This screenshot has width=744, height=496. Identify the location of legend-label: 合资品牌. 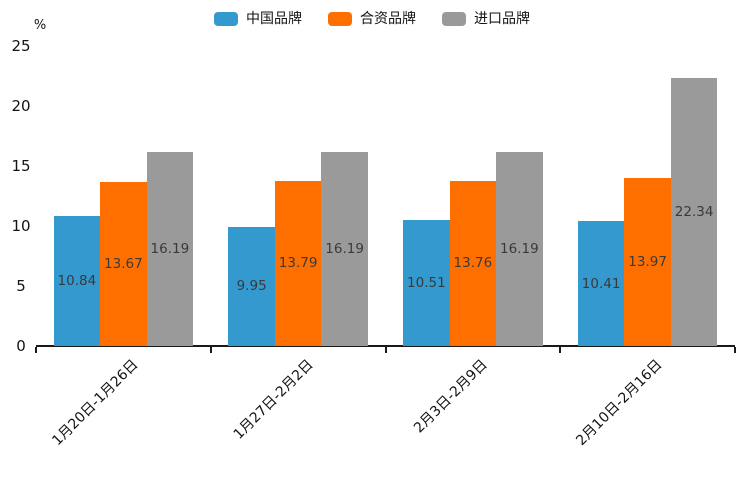
(388, 19).